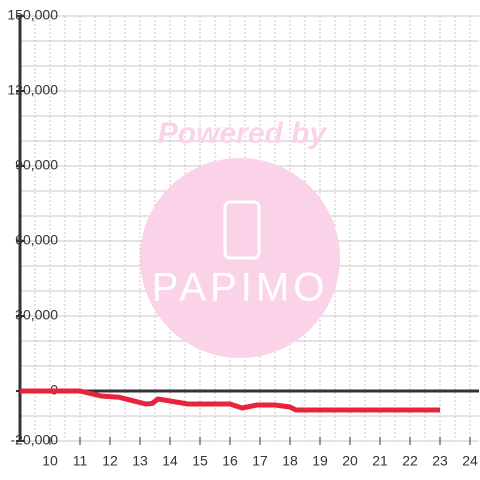 The width and height of the screenshot is (480, 480). I want to click on x-tick-label: 19, so click(320, 461).